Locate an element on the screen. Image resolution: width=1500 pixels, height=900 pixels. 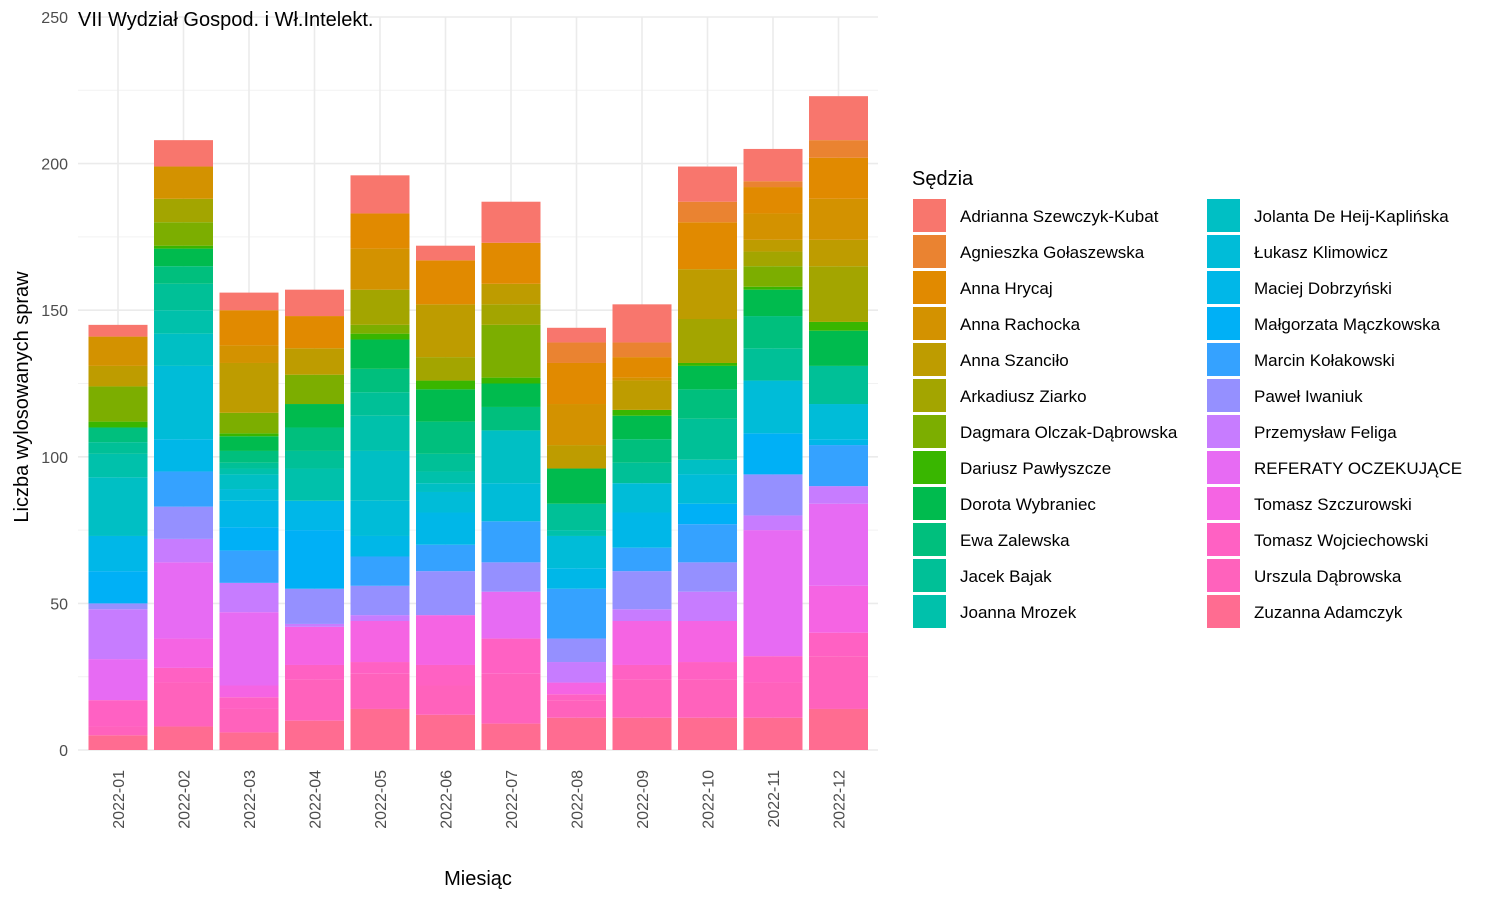
legend-label: Jolanta De Heij-Kaplińska is located at coordinates (1351, 216).